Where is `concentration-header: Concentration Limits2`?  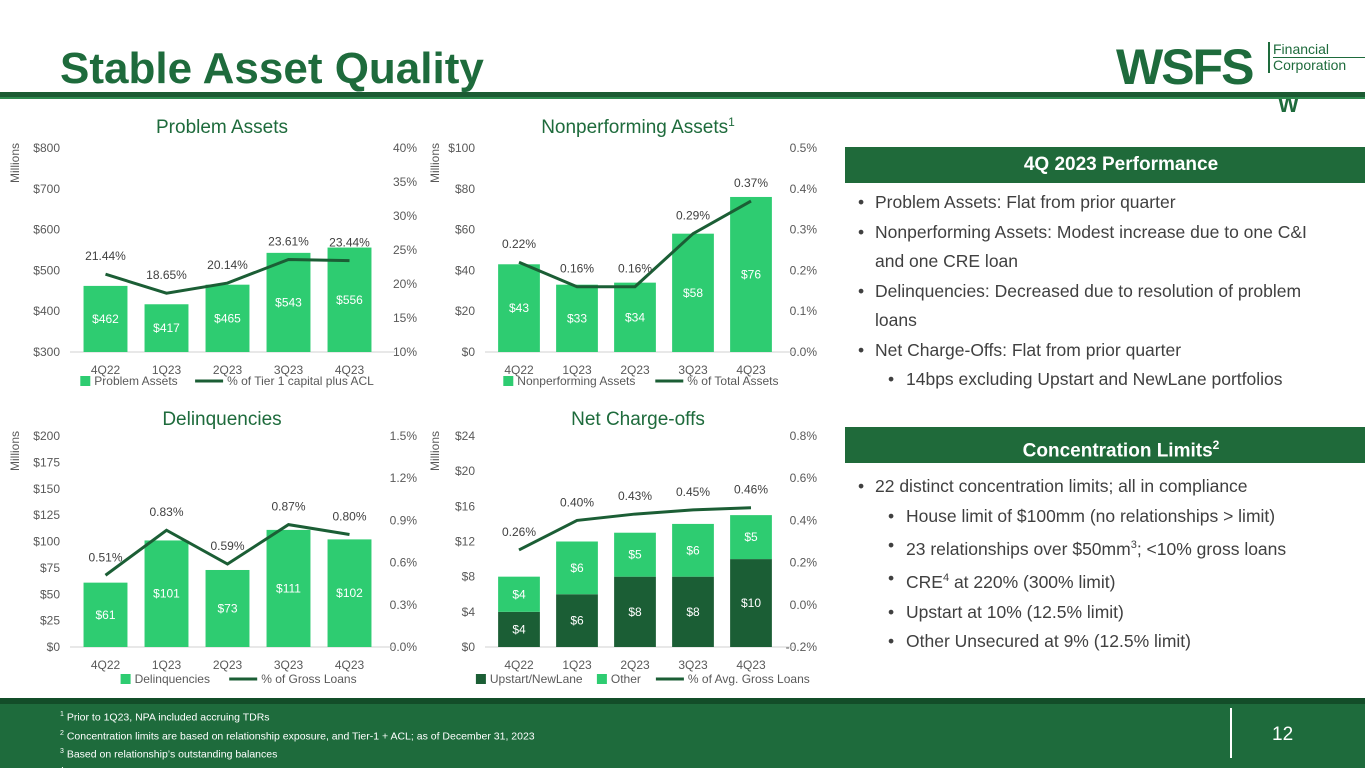 concentration-header: Concentration Limits2 is located at coordinates (1105, 445).